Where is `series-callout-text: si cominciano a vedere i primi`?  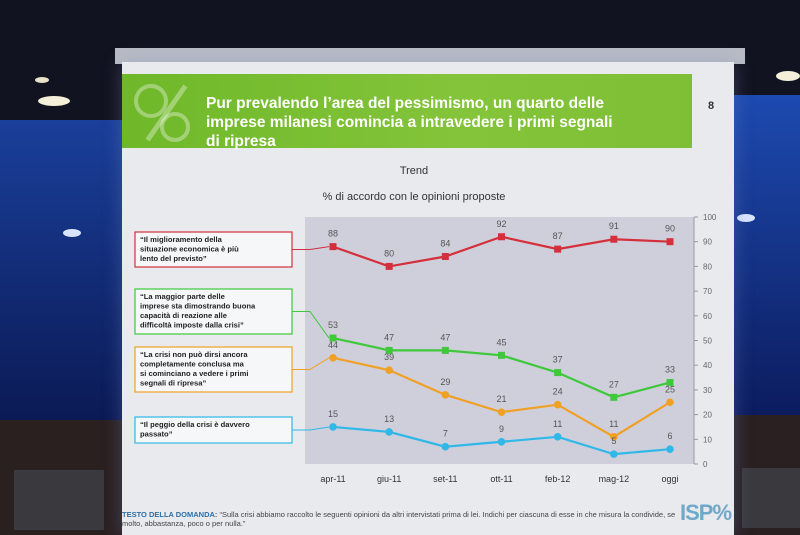
series-callout-text: si cominciano a vedere i primi is located at coordinates (194, 373).